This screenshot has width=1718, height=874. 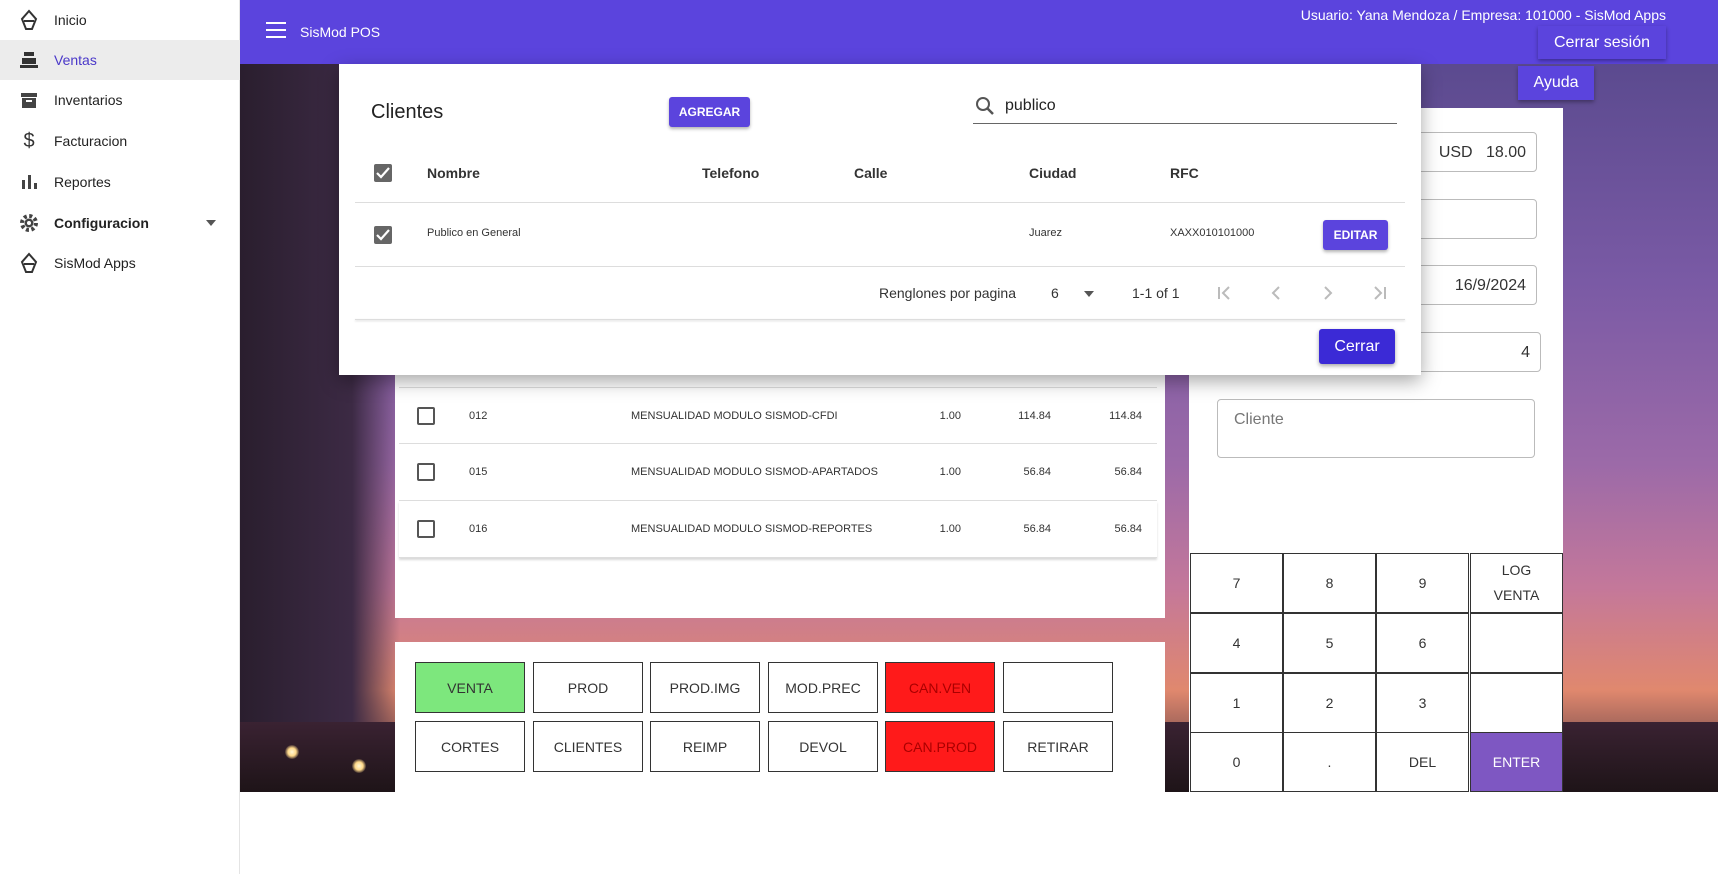 What do you see at coordinates (1328, 293) in the screenshot?
I see `next-page-icon` at bounding box center [1328, 293].